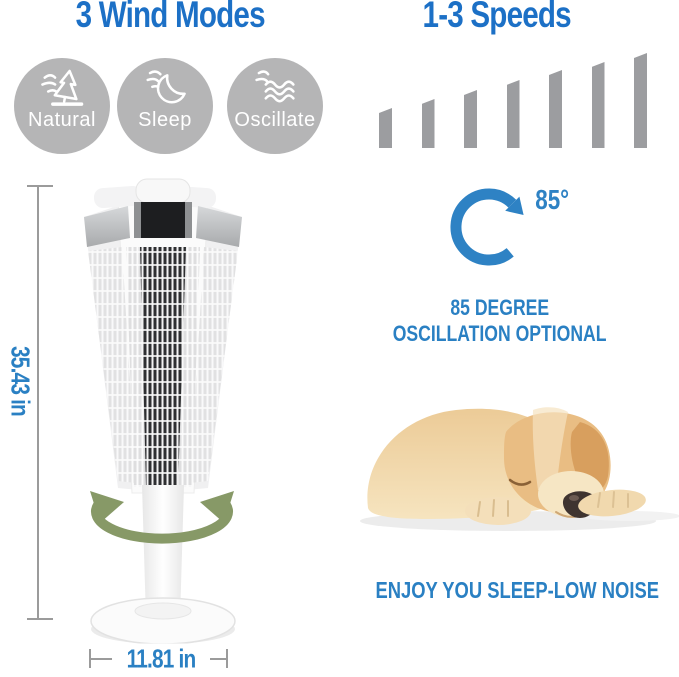 The height and width of the screenshot is (677, 679). I want to click on puppy-nose-highlight, so click(574, 498).